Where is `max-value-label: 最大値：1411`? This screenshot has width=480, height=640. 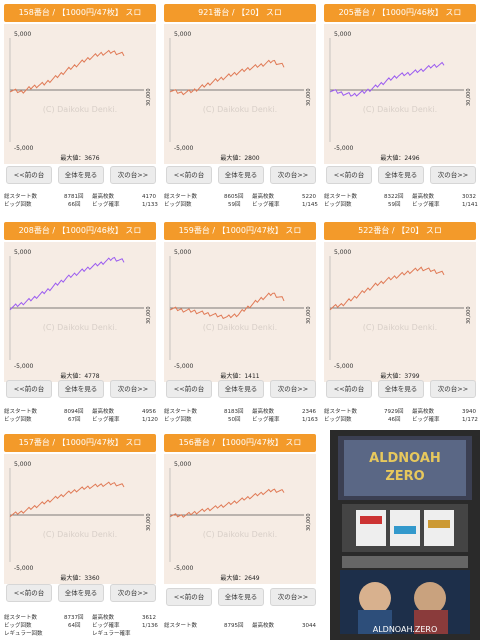
max-value-label: 最大値：1411 is located at coordinates (239, 376).